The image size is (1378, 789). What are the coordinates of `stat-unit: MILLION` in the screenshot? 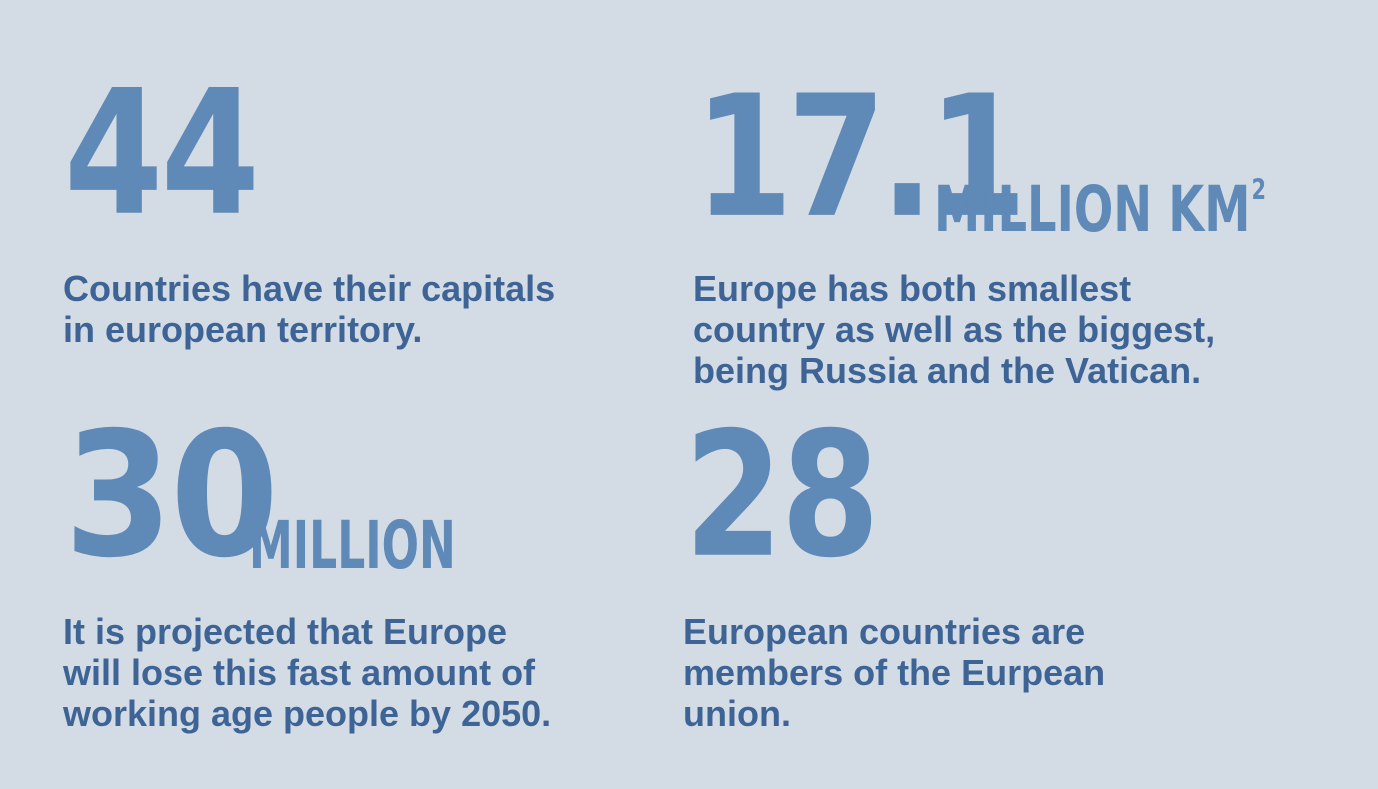 It's located at (352, 545).